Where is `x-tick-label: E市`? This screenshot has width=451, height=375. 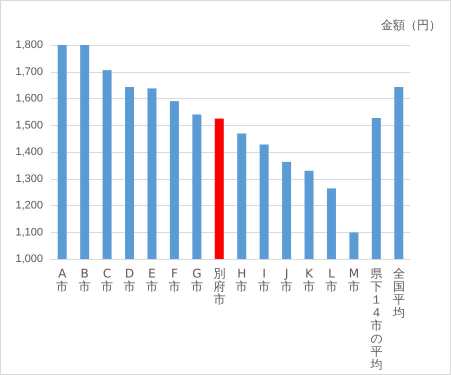 x-tick-label: E市 is located at coordinates (152, 280).